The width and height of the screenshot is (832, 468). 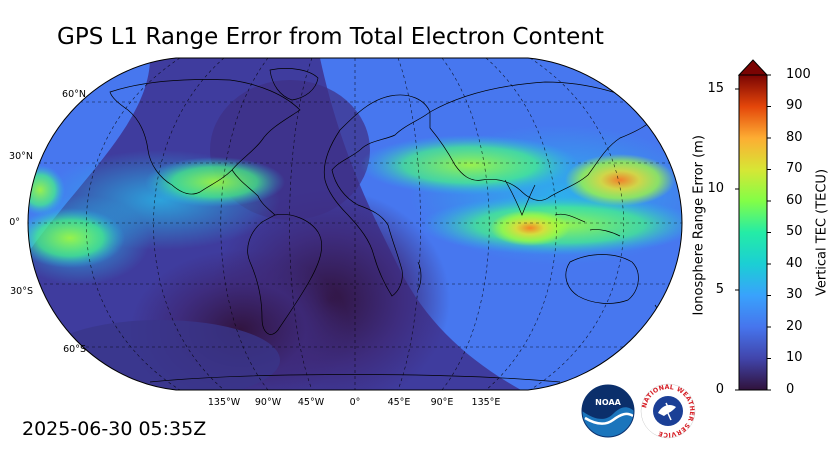 I want to click on tec-tick: 90, so click(x=794, y=105).